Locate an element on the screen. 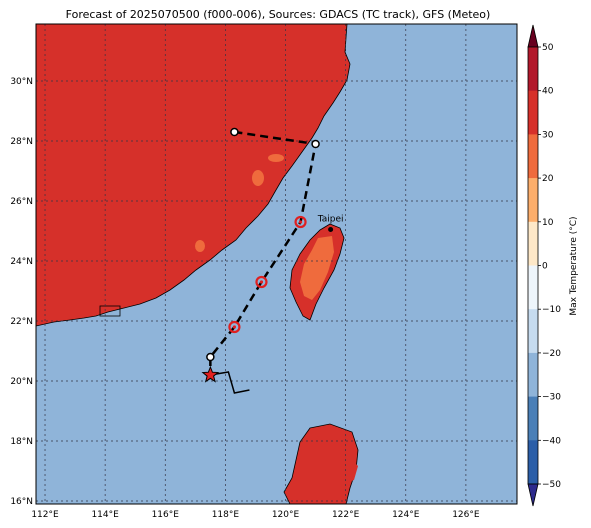 The width and height of the screenshot is (591, 528). taipei-marker is located at coordinates (331, 229).